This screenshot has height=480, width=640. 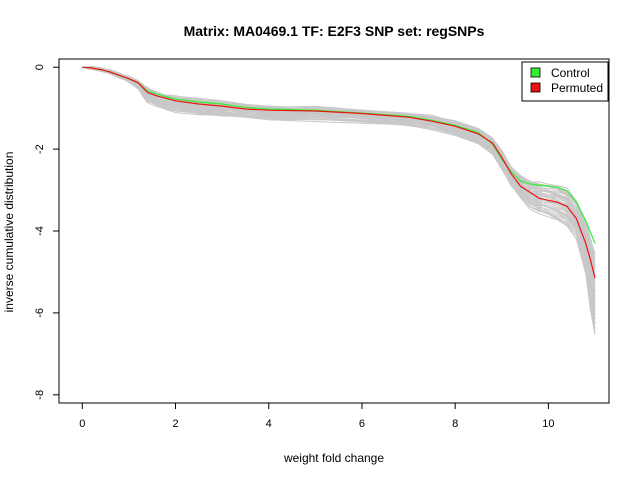 I want to click on legend-swatch-permuted, so click(x=535, y=87).